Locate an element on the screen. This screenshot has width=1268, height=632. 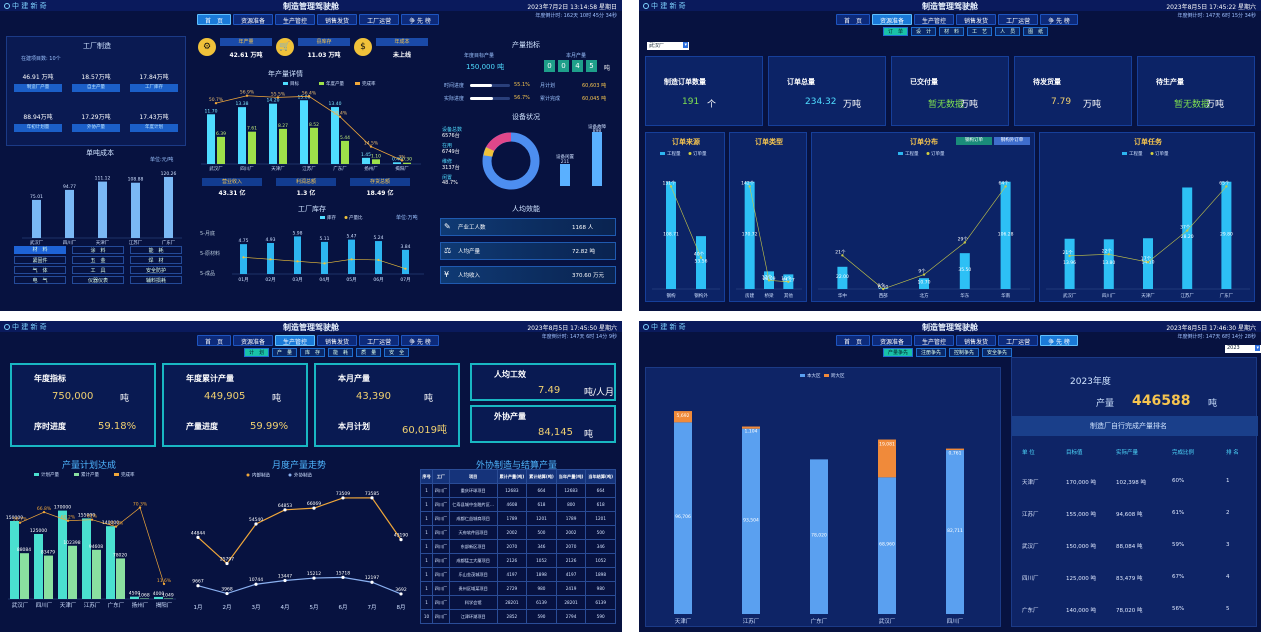
factory-select: 武汉厂 ▾ is located at coordinates (668, 46).